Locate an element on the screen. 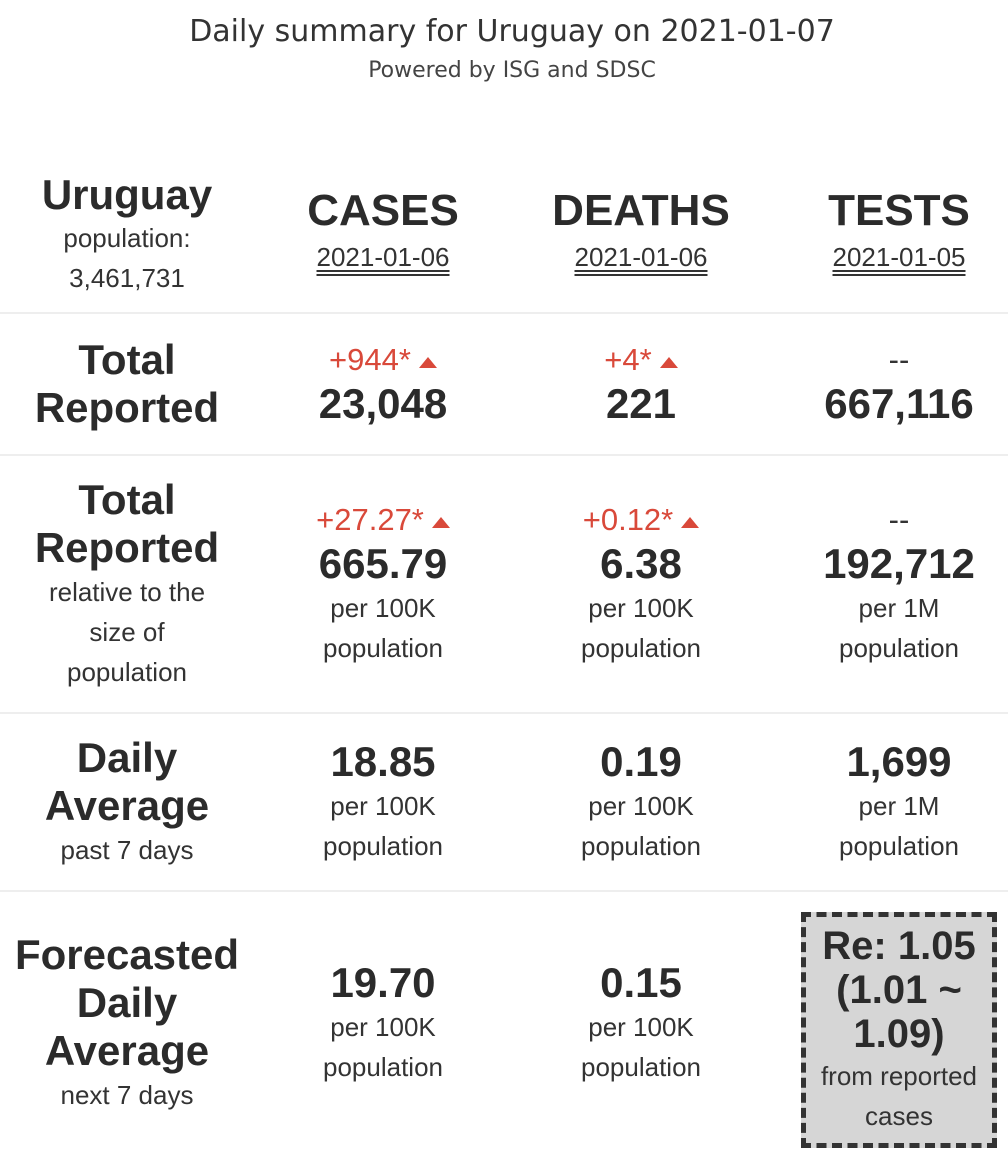  relative-cases-value: 665.79 is located at coordinates (383, 563).